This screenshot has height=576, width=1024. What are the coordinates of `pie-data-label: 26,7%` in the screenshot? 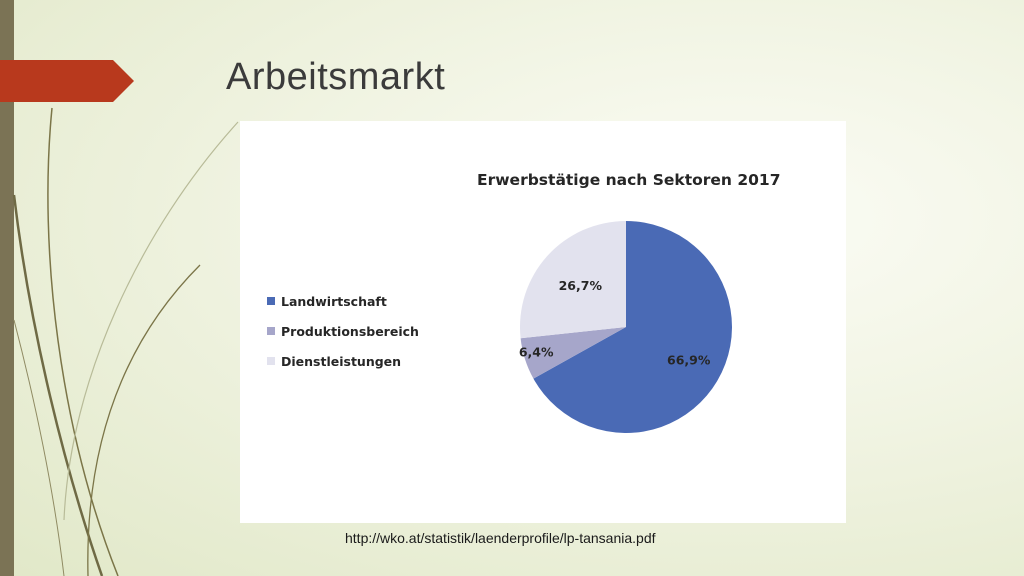 It's located at (581, 285).